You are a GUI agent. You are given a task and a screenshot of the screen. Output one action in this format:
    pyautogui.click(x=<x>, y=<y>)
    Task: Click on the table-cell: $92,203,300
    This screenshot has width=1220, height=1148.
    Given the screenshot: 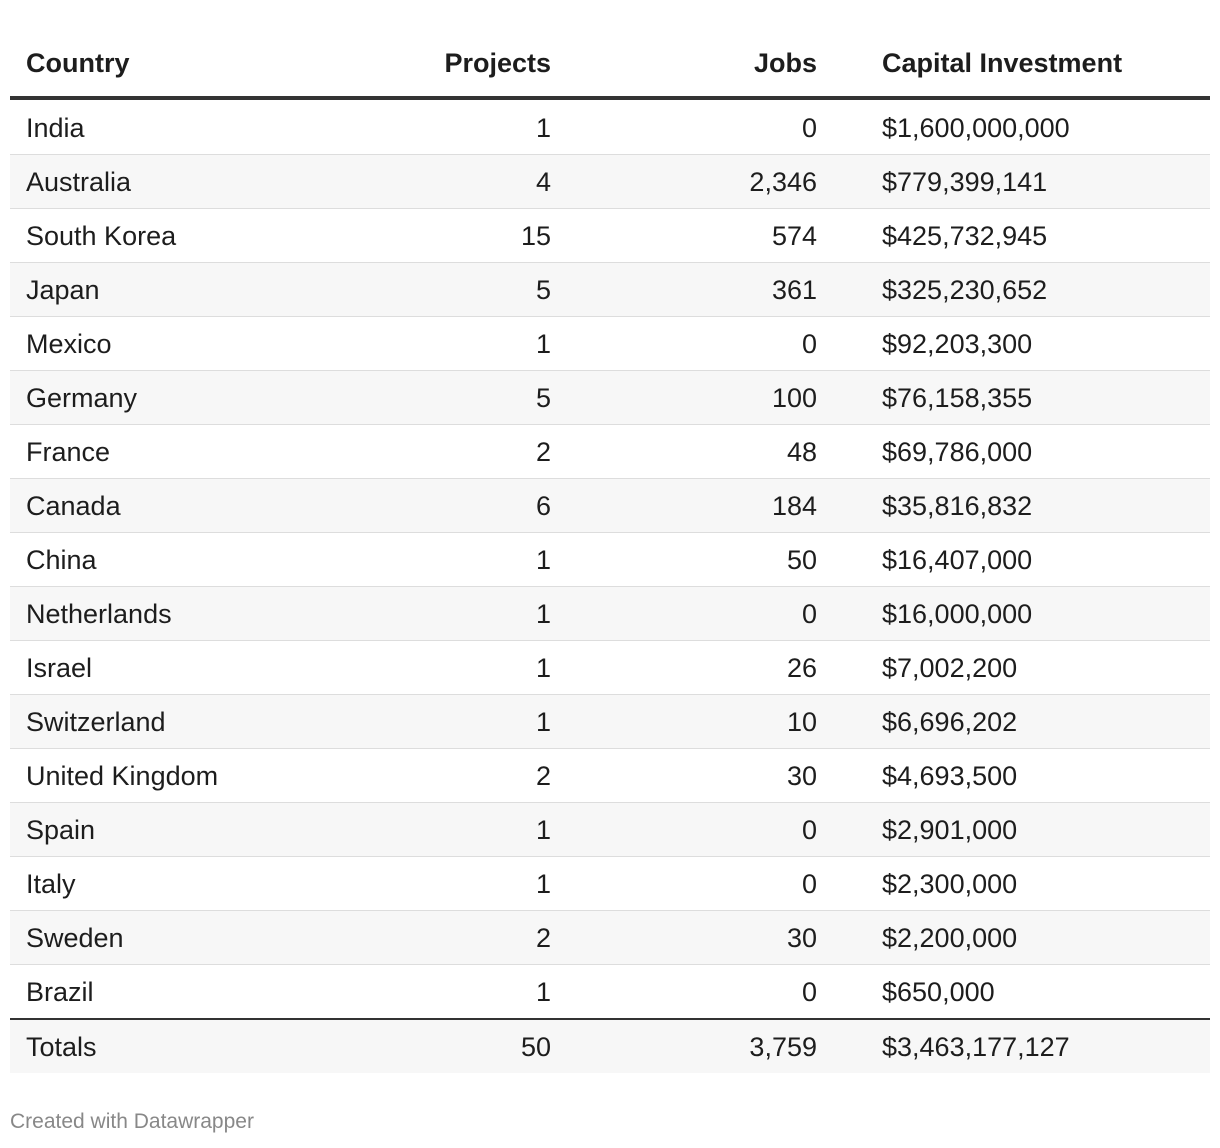 What is the action you would take?
    pyautogui.click(x=957, y=344)
    